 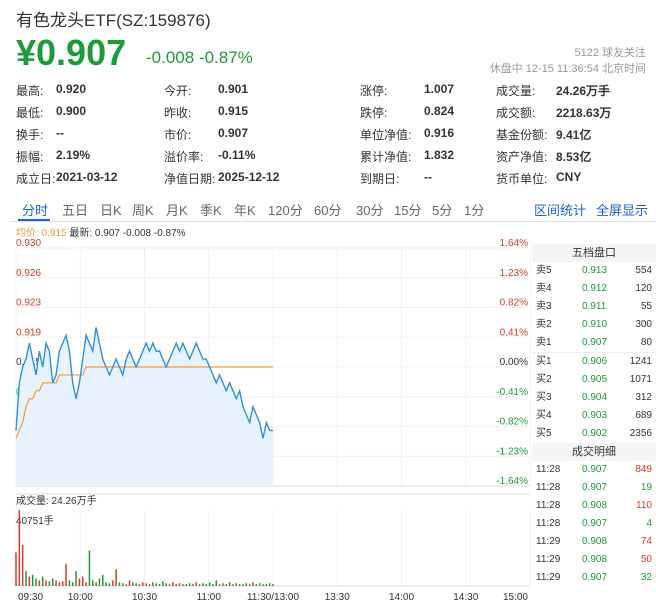 What do you see at coordinates (71, 89) in the screenshot?
I see `quote-value: 0.920` at bounding box center [71, 89].